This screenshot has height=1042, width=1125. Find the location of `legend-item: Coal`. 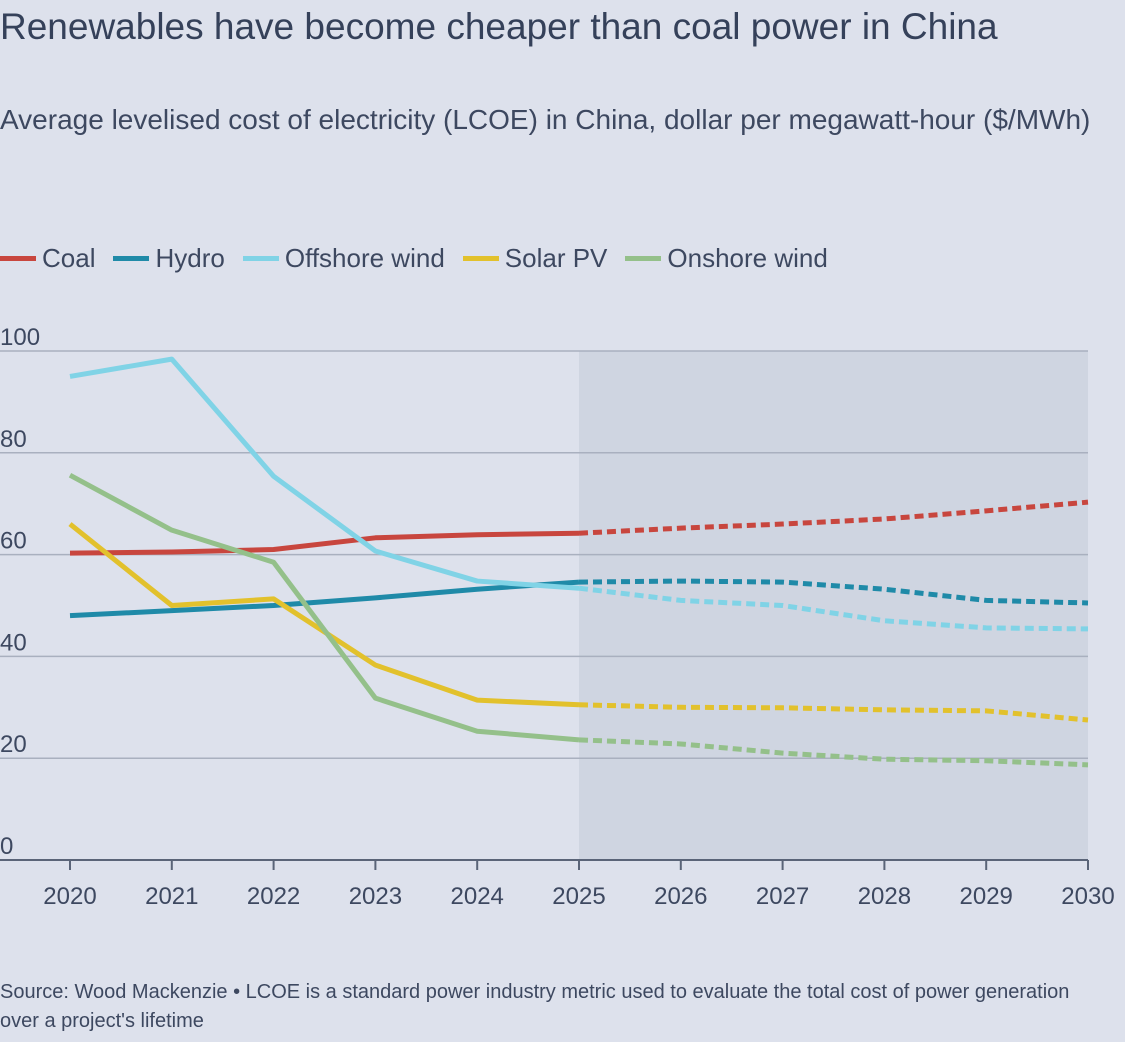

legend-item: Coal is located at coordinates (47, 258).